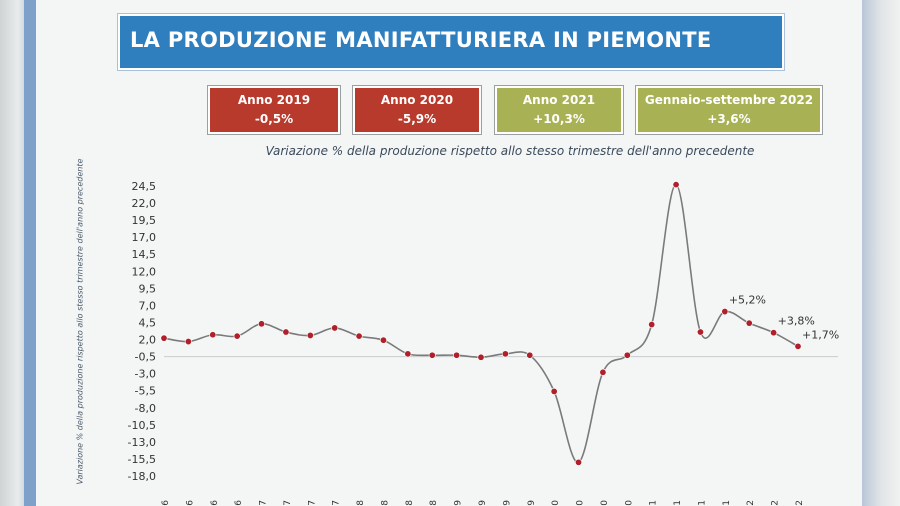 The height and width of the screenshot is (506, 900). Describe the element at coordinates (239, 503) in the screenshot. I see `x-tick-label: IV 16` at that location.